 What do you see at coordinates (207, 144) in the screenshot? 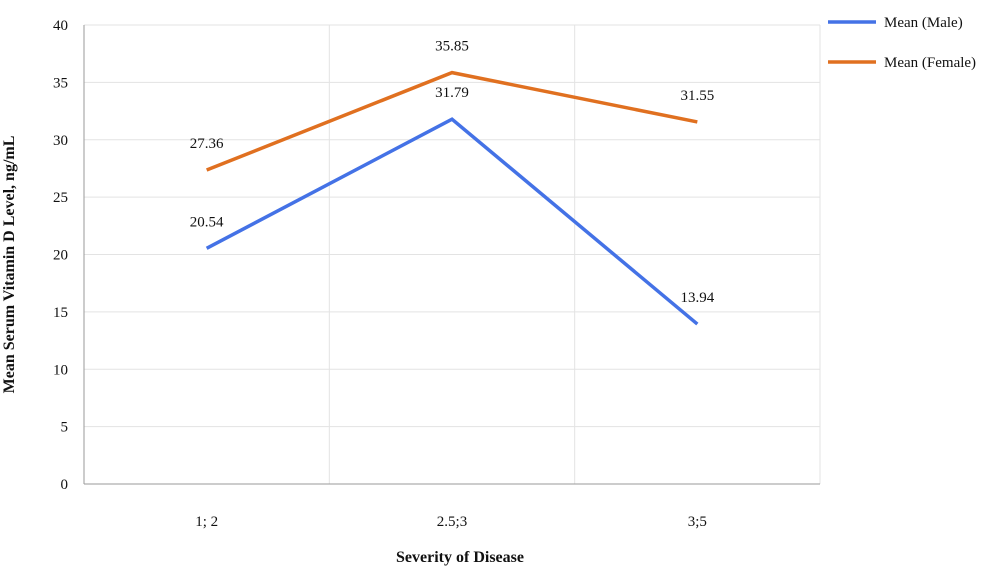
I see `data-label: 27.36` at bounding box center [207, 144].